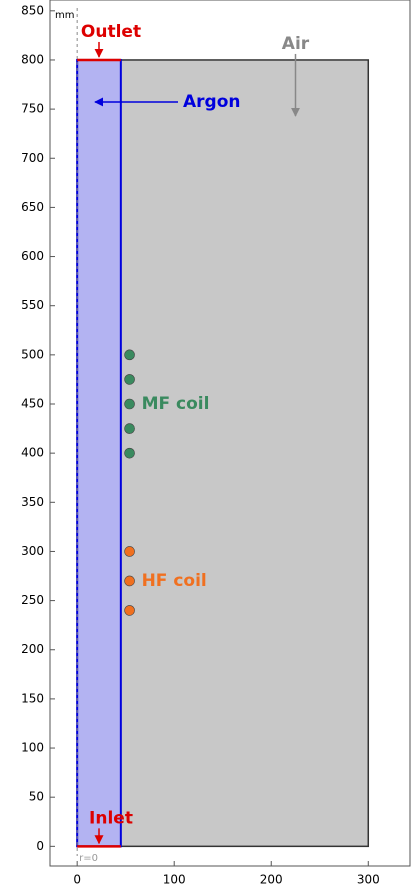  Describe the element at coordinates (174, 880) in the screenshot. I see `x-tick-label: 100` at that location.